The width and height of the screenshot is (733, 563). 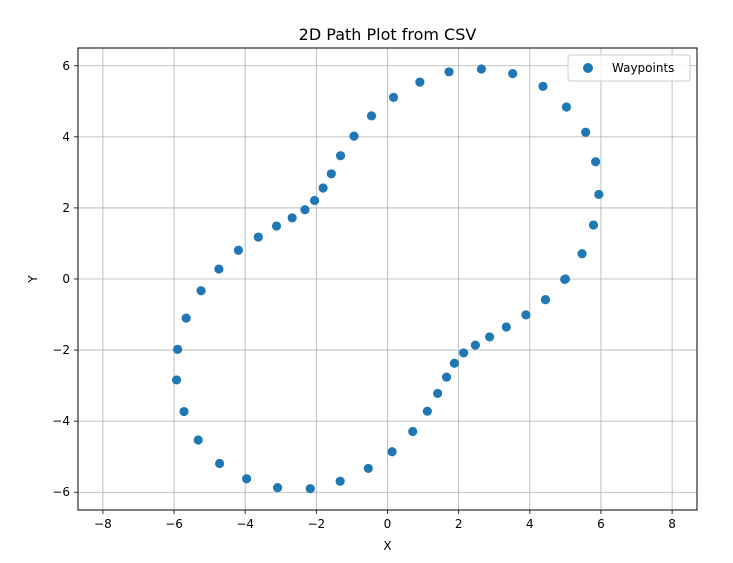 What do you see at coordinates (672, 524) in the screenshot?
I see `x-tick-label: 8` at bounding box center [672, 524].